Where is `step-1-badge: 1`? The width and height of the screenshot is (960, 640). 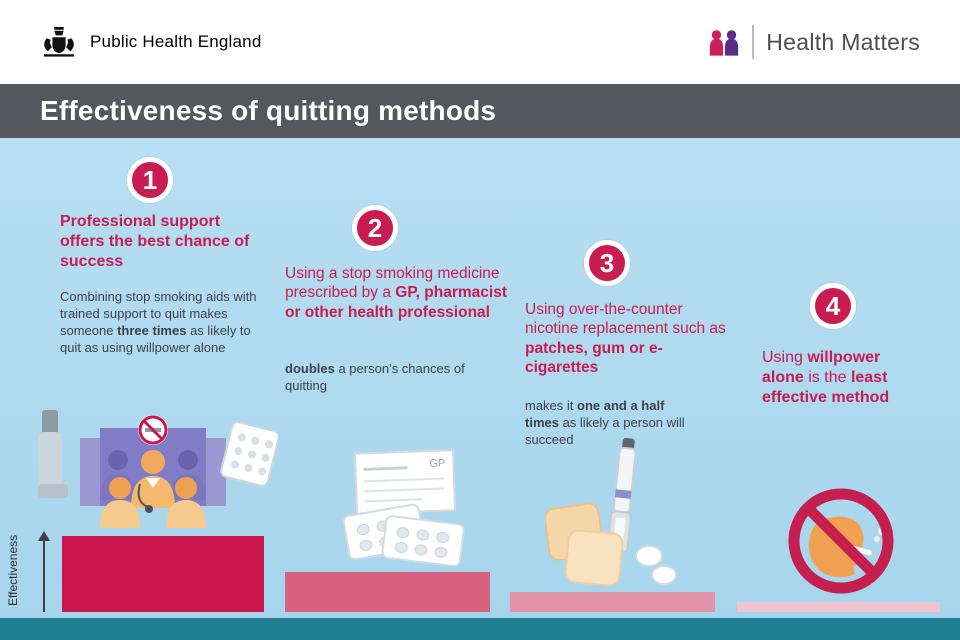 step-1-badge: 1 is located at coordinates (150, 180).